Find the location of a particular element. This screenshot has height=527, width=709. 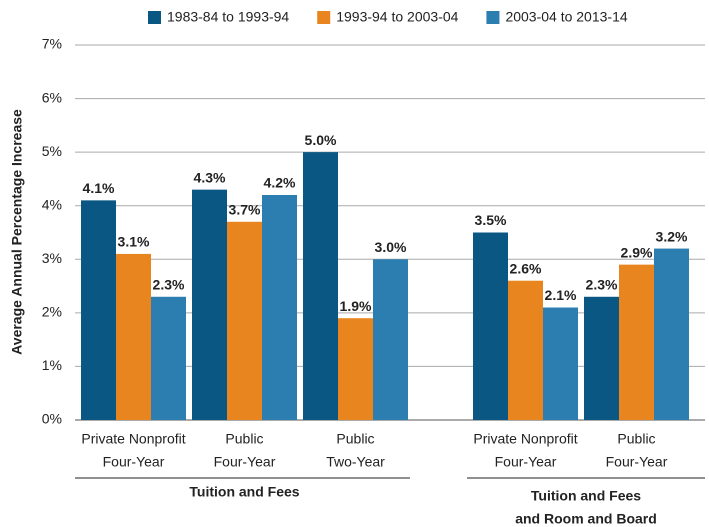

value-label: 3.5% is located at coordinates (491, 220).